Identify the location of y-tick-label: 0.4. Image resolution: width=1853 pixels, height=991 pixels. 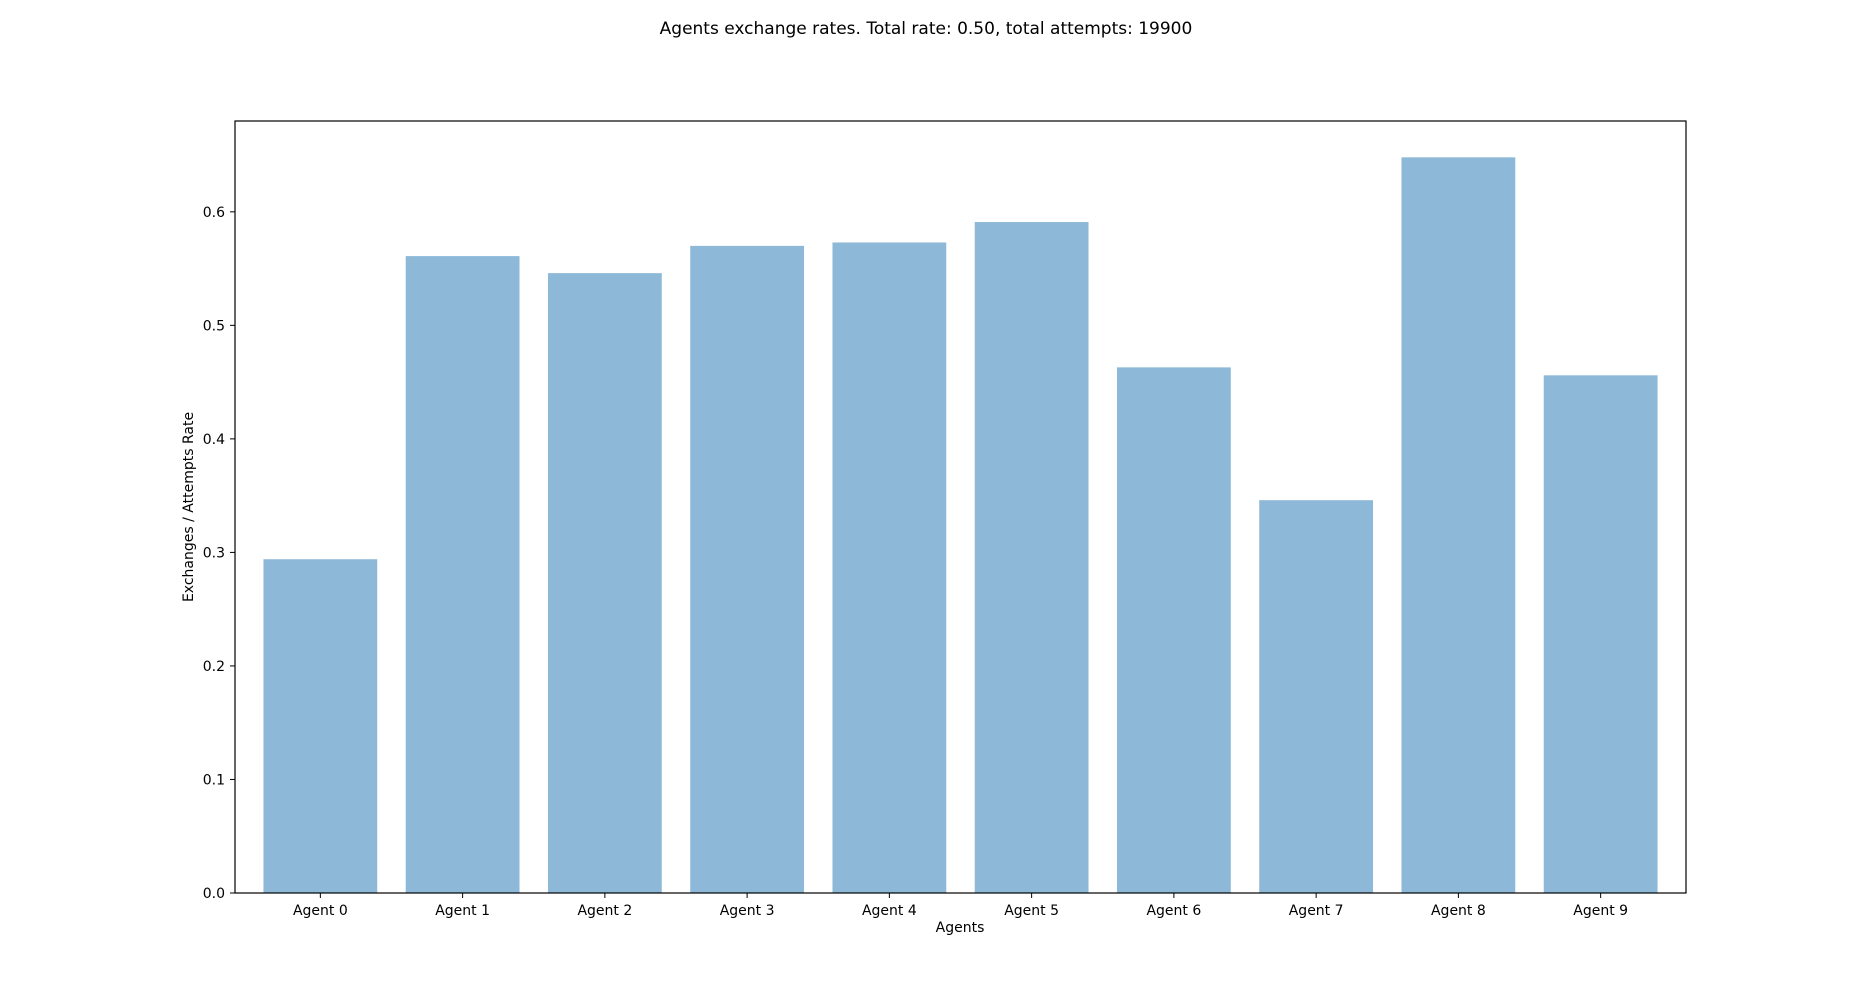
(214, 440).